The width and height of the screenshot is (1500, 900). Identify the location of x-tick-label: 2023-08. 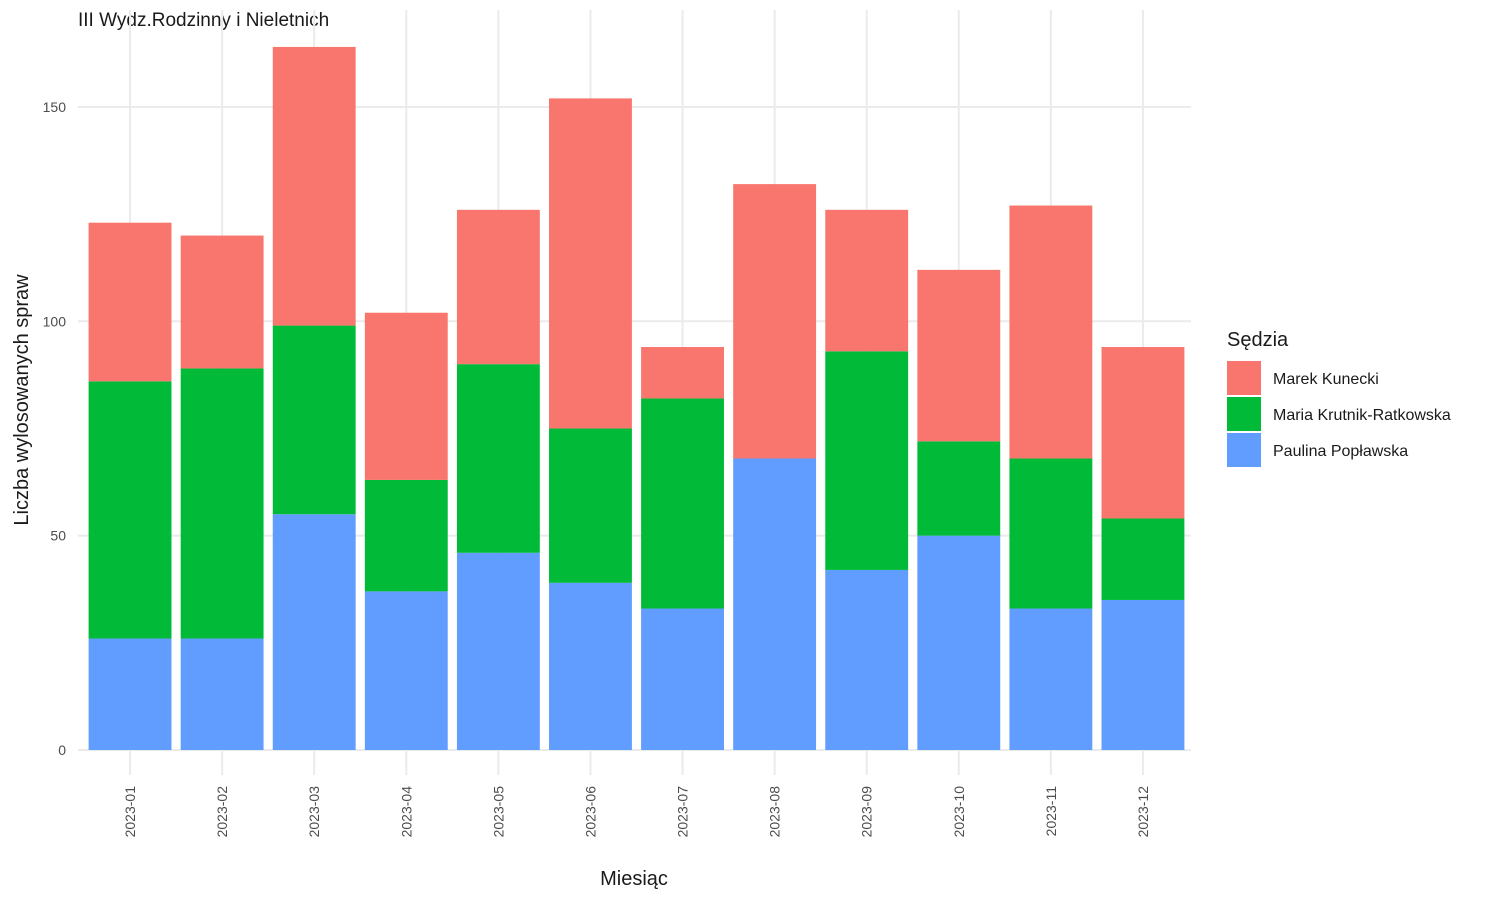
(775, 812).